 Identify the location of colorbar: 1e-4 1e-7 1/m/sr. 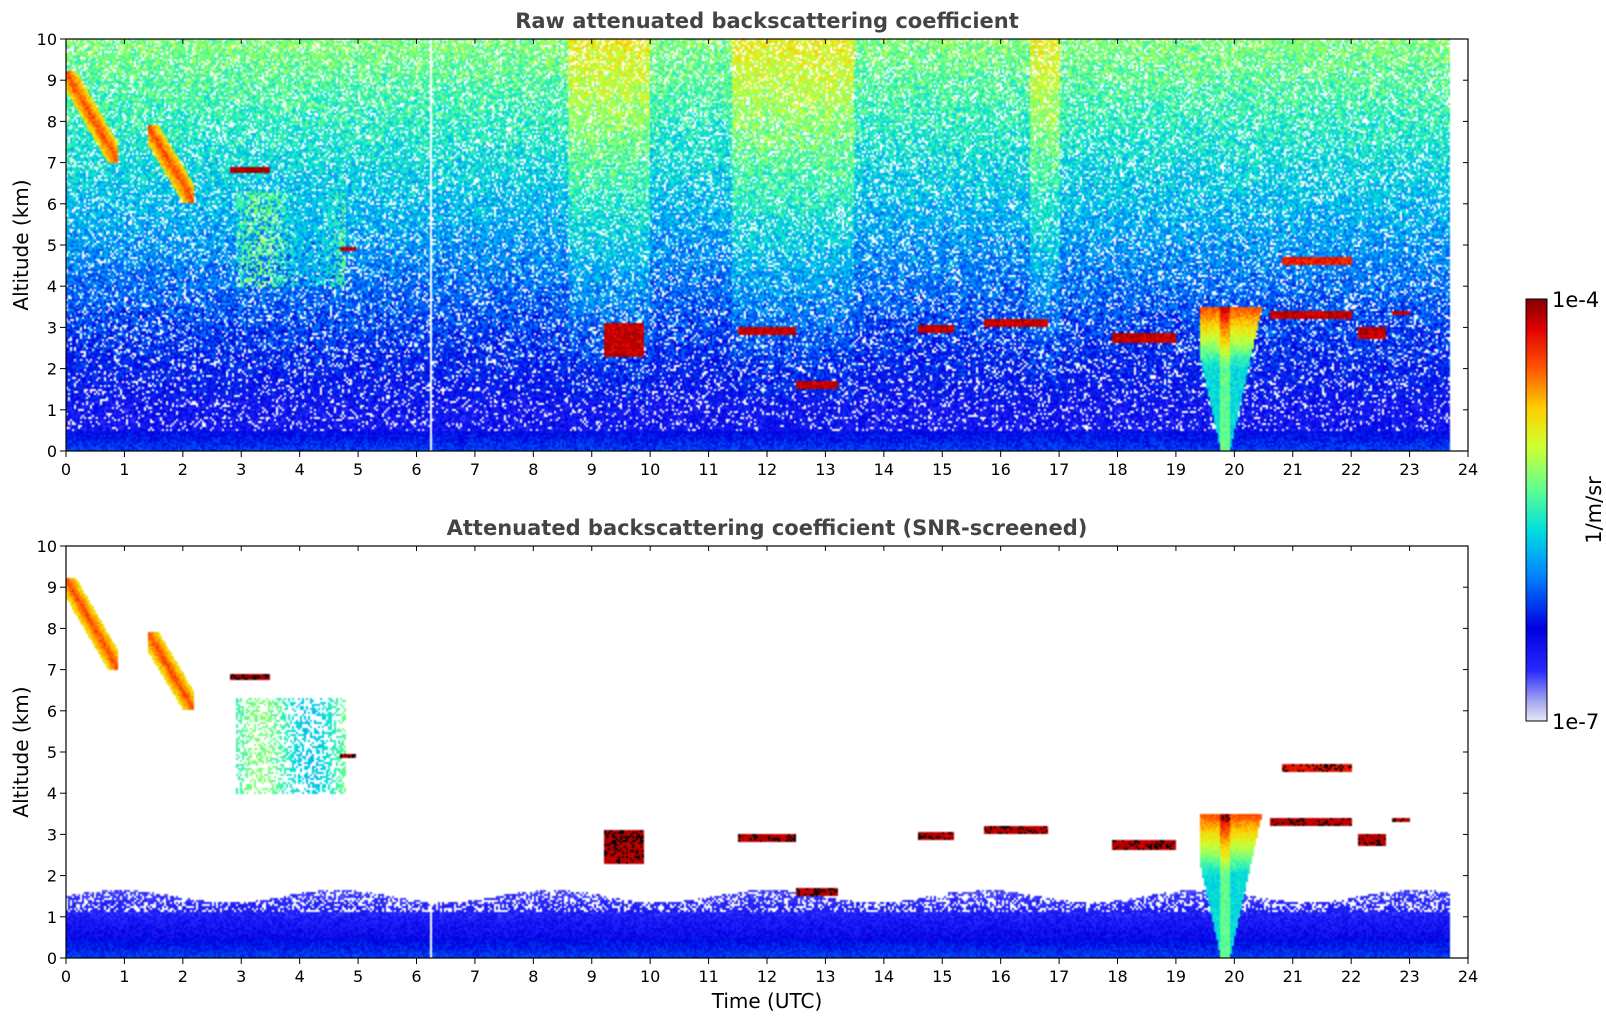
(1565, 511).